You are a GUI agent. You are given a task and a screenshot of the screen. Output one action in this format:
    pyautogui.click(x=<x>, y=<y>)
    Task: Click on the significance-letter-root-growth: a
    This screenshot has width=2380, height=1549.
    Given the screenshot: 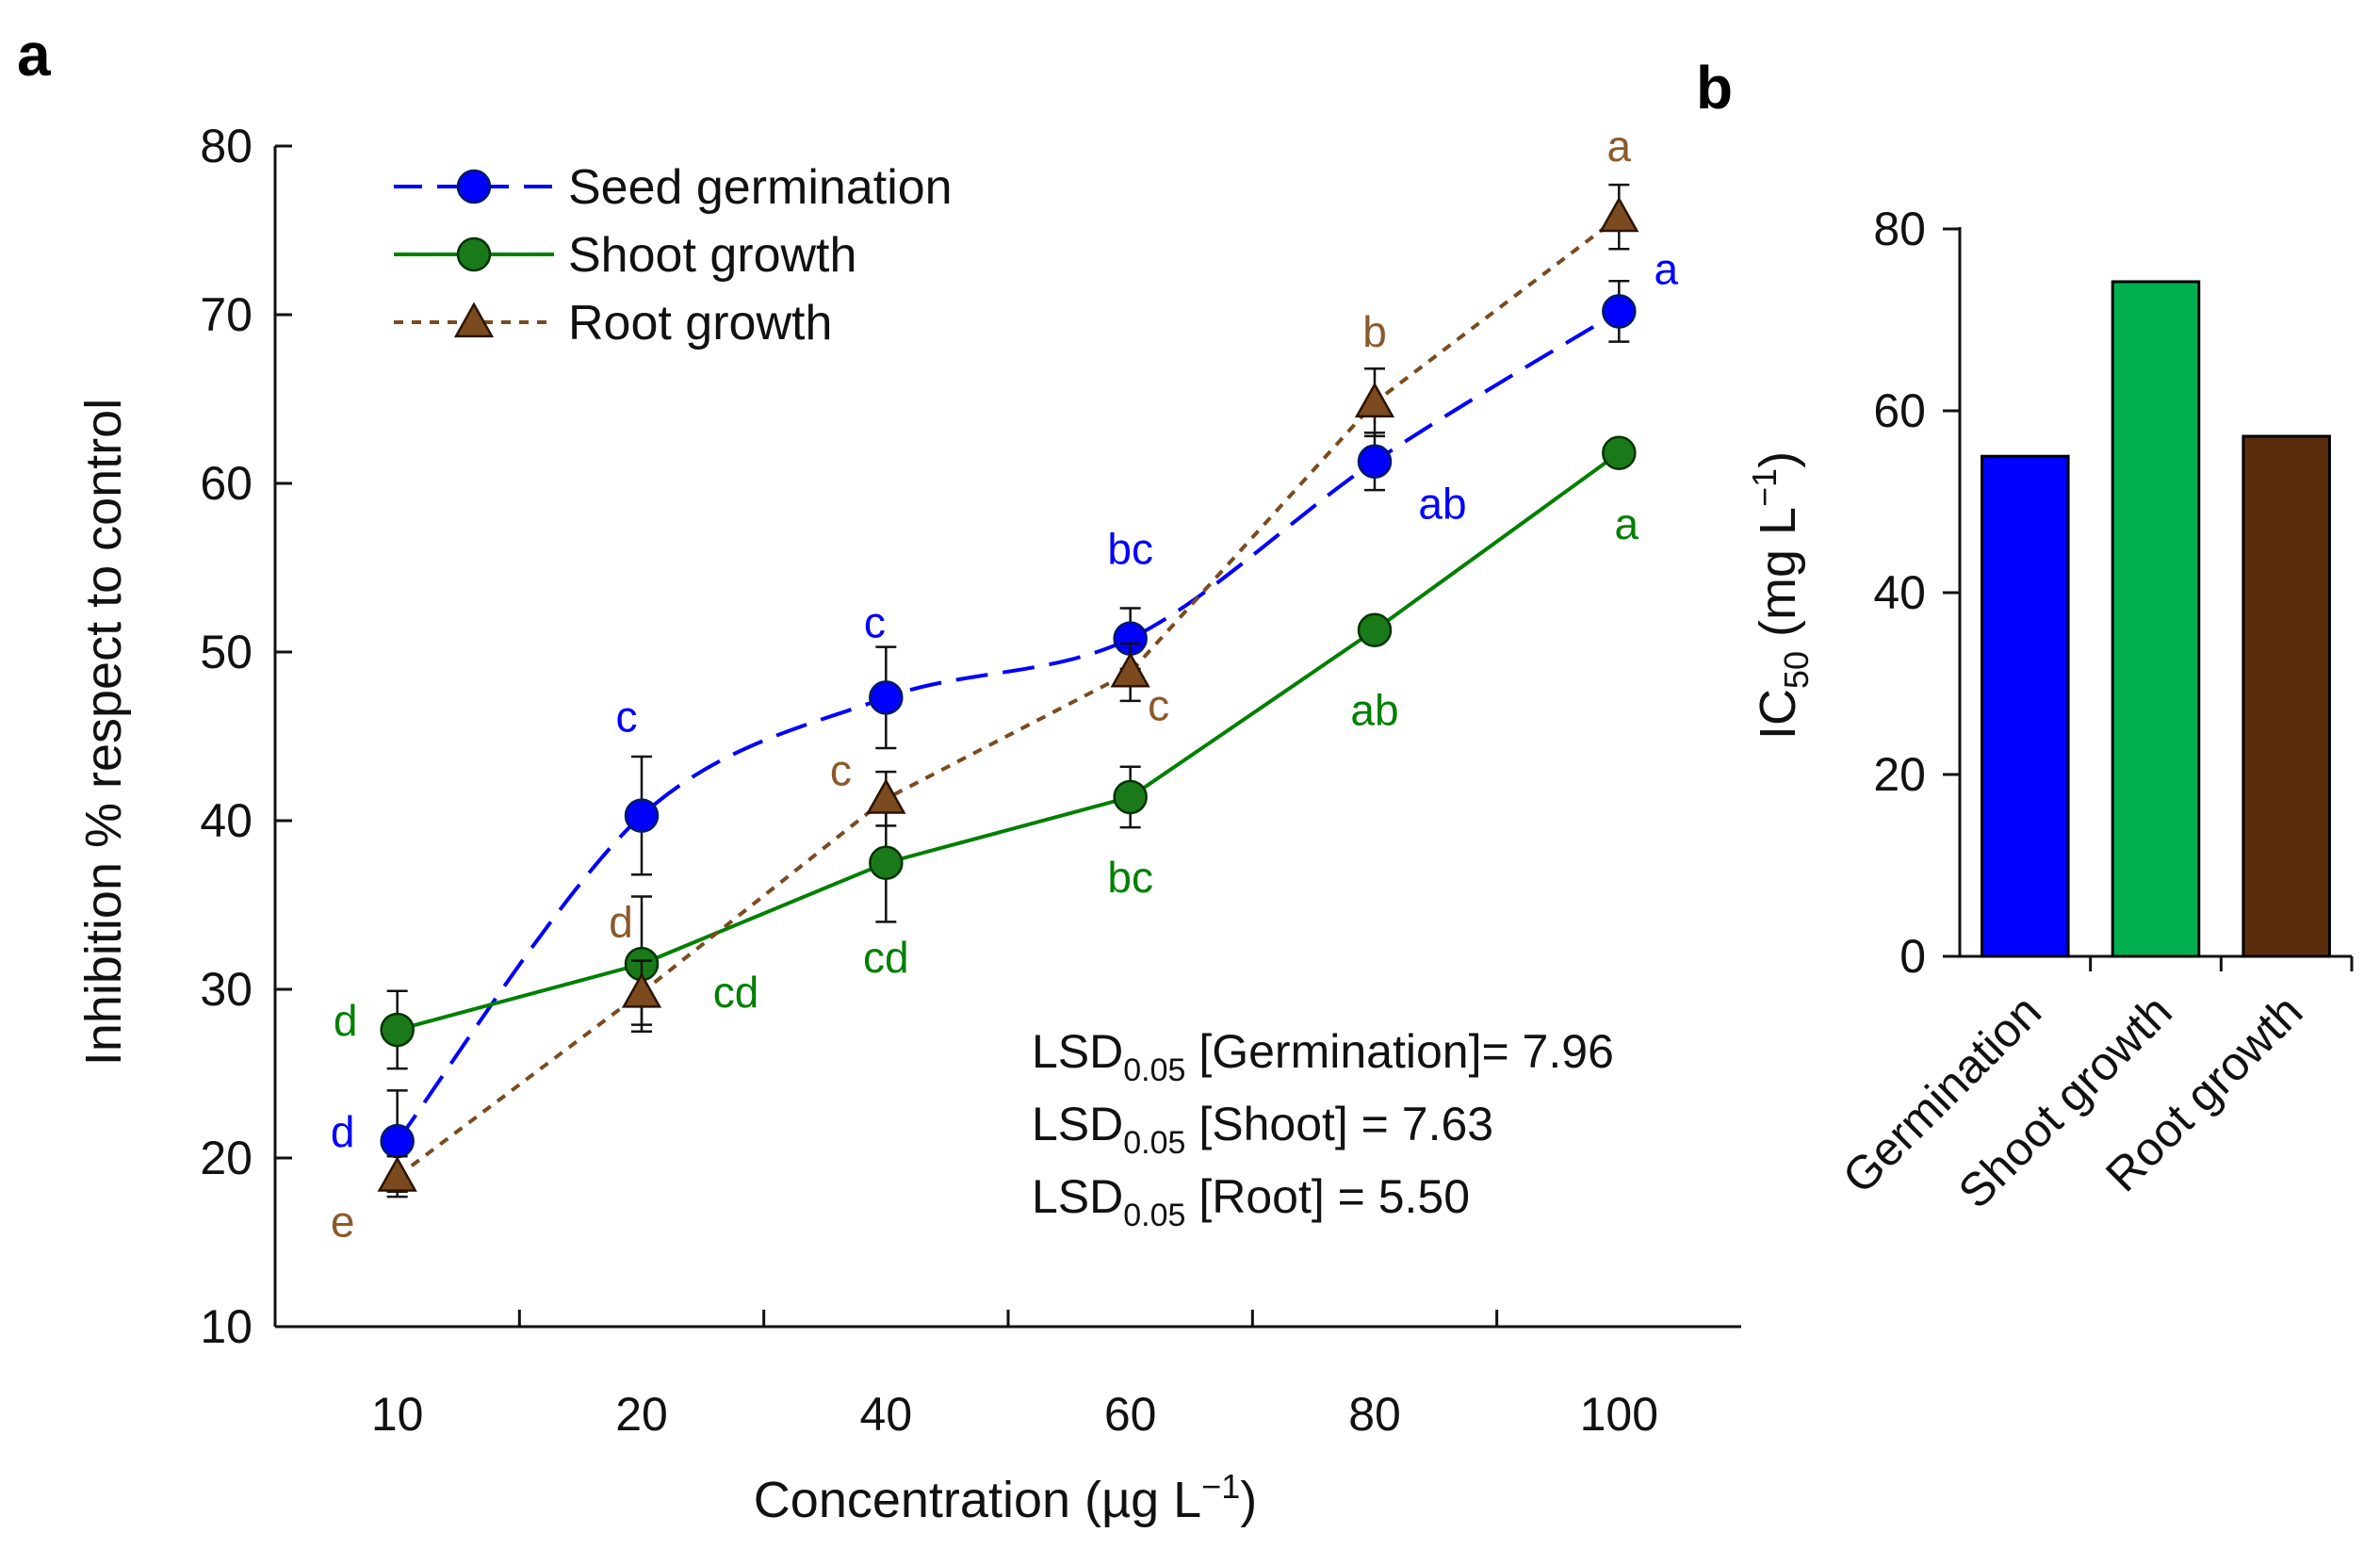 What is the action you would take?
    pyautogui.click(x=1619, y=146)
    